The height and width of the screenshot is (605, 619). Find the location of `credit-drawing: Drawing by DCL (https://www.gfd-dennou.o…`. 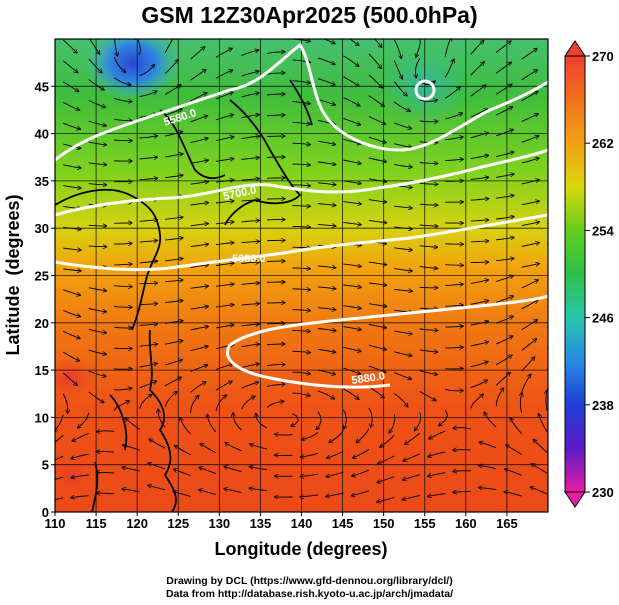

credit-drawing: Drawing by DCL (https://www.gfd-dennou.o… is located at coordinates (309, 581).